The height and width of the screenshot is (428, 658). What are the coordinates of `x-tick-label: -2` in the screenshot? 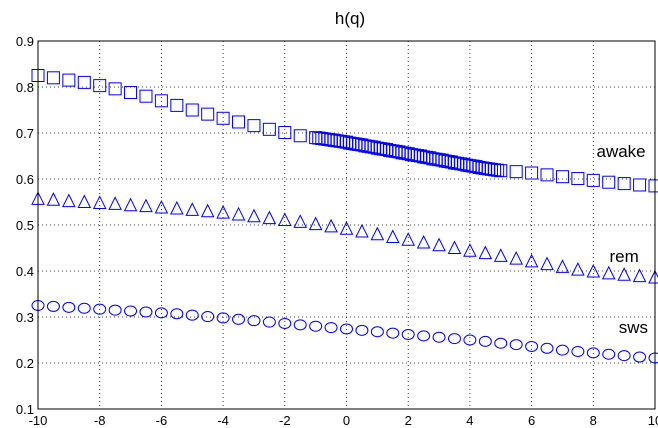 It's located at (285, 420).